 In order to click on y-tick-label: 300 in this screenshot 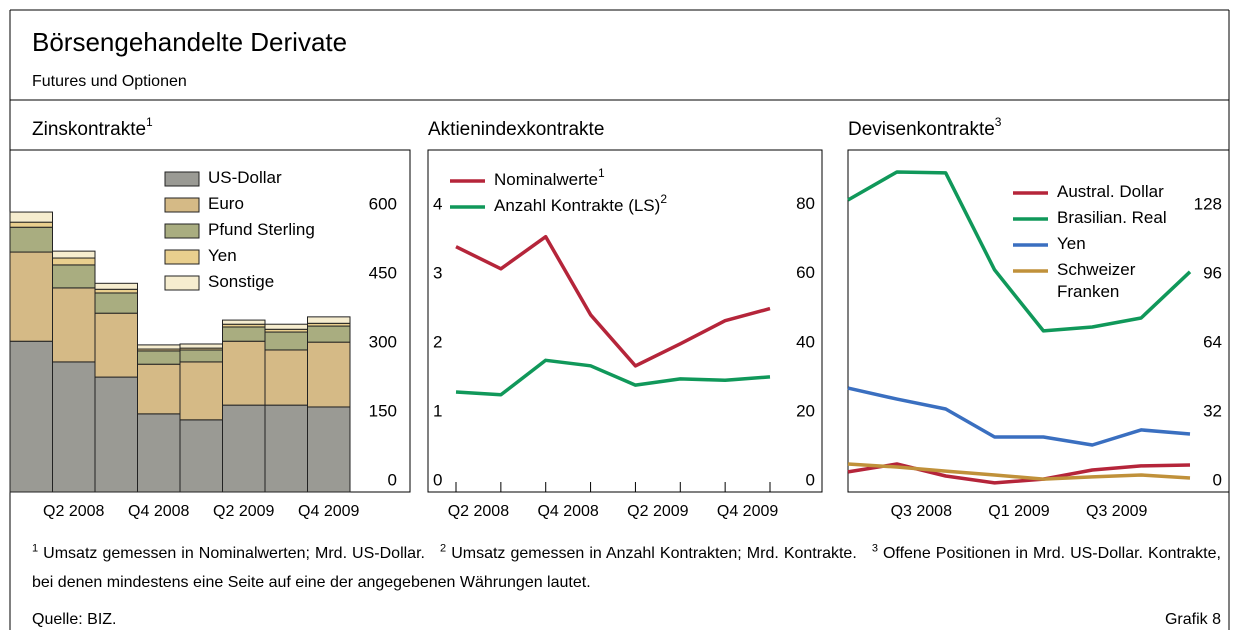, I will do `click(383, 342)`.